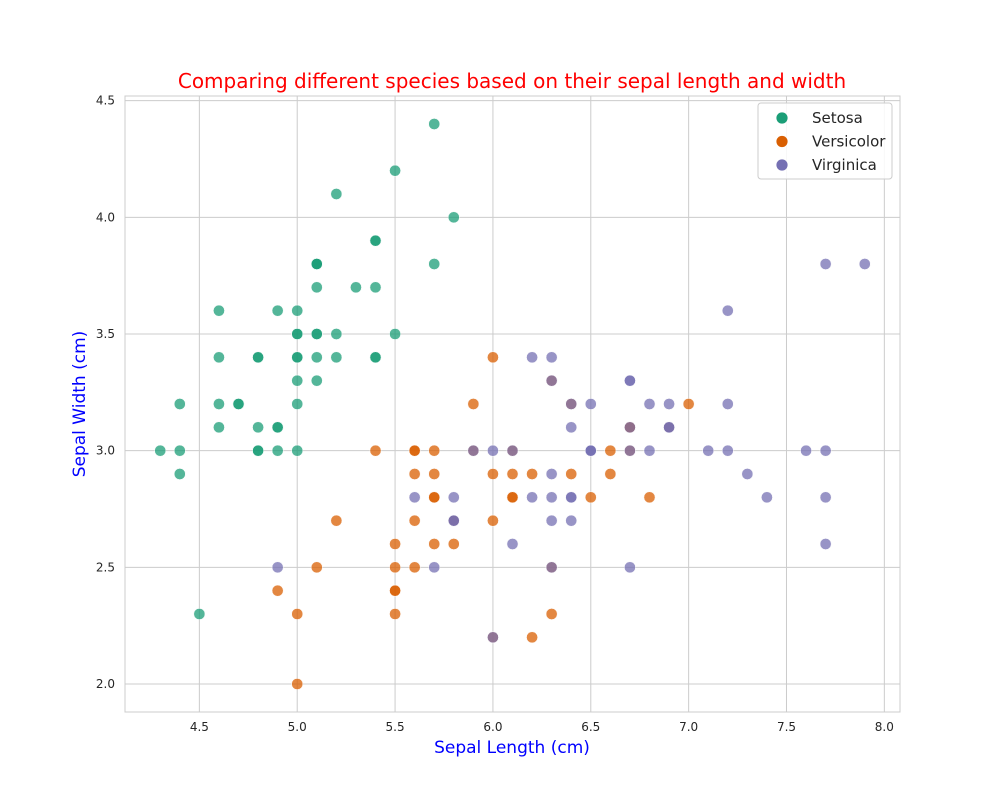 The image size is (1000, 804). I want to click on x-tick-label: 7.0, so click(688, 727).